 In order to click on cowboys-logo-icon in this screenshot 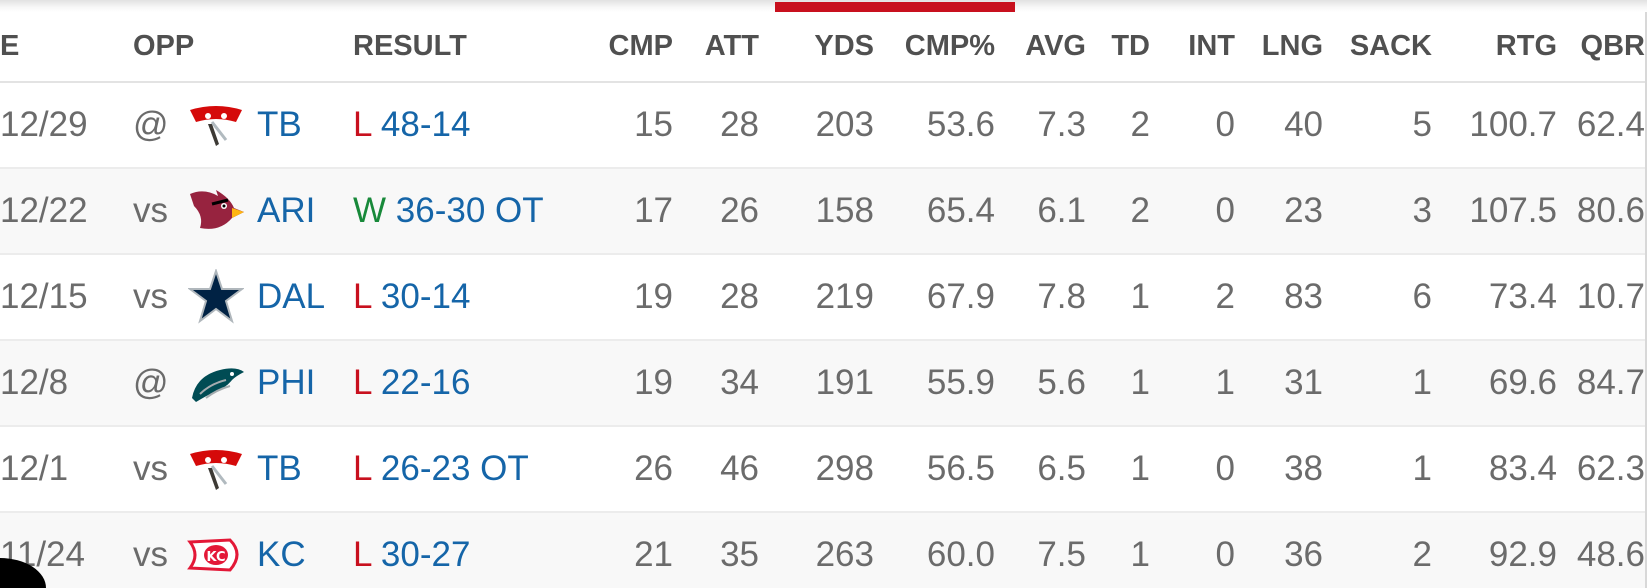, I will do `click(216, 297)`.